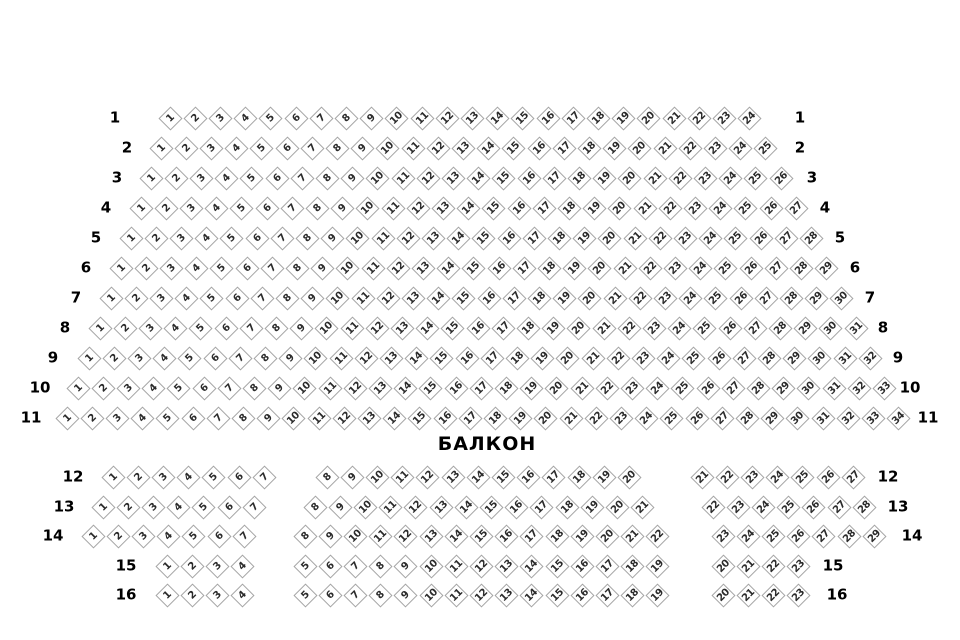 This screenshot has width=960, height=640. I want to click on seat: 13, so click(369, 418).